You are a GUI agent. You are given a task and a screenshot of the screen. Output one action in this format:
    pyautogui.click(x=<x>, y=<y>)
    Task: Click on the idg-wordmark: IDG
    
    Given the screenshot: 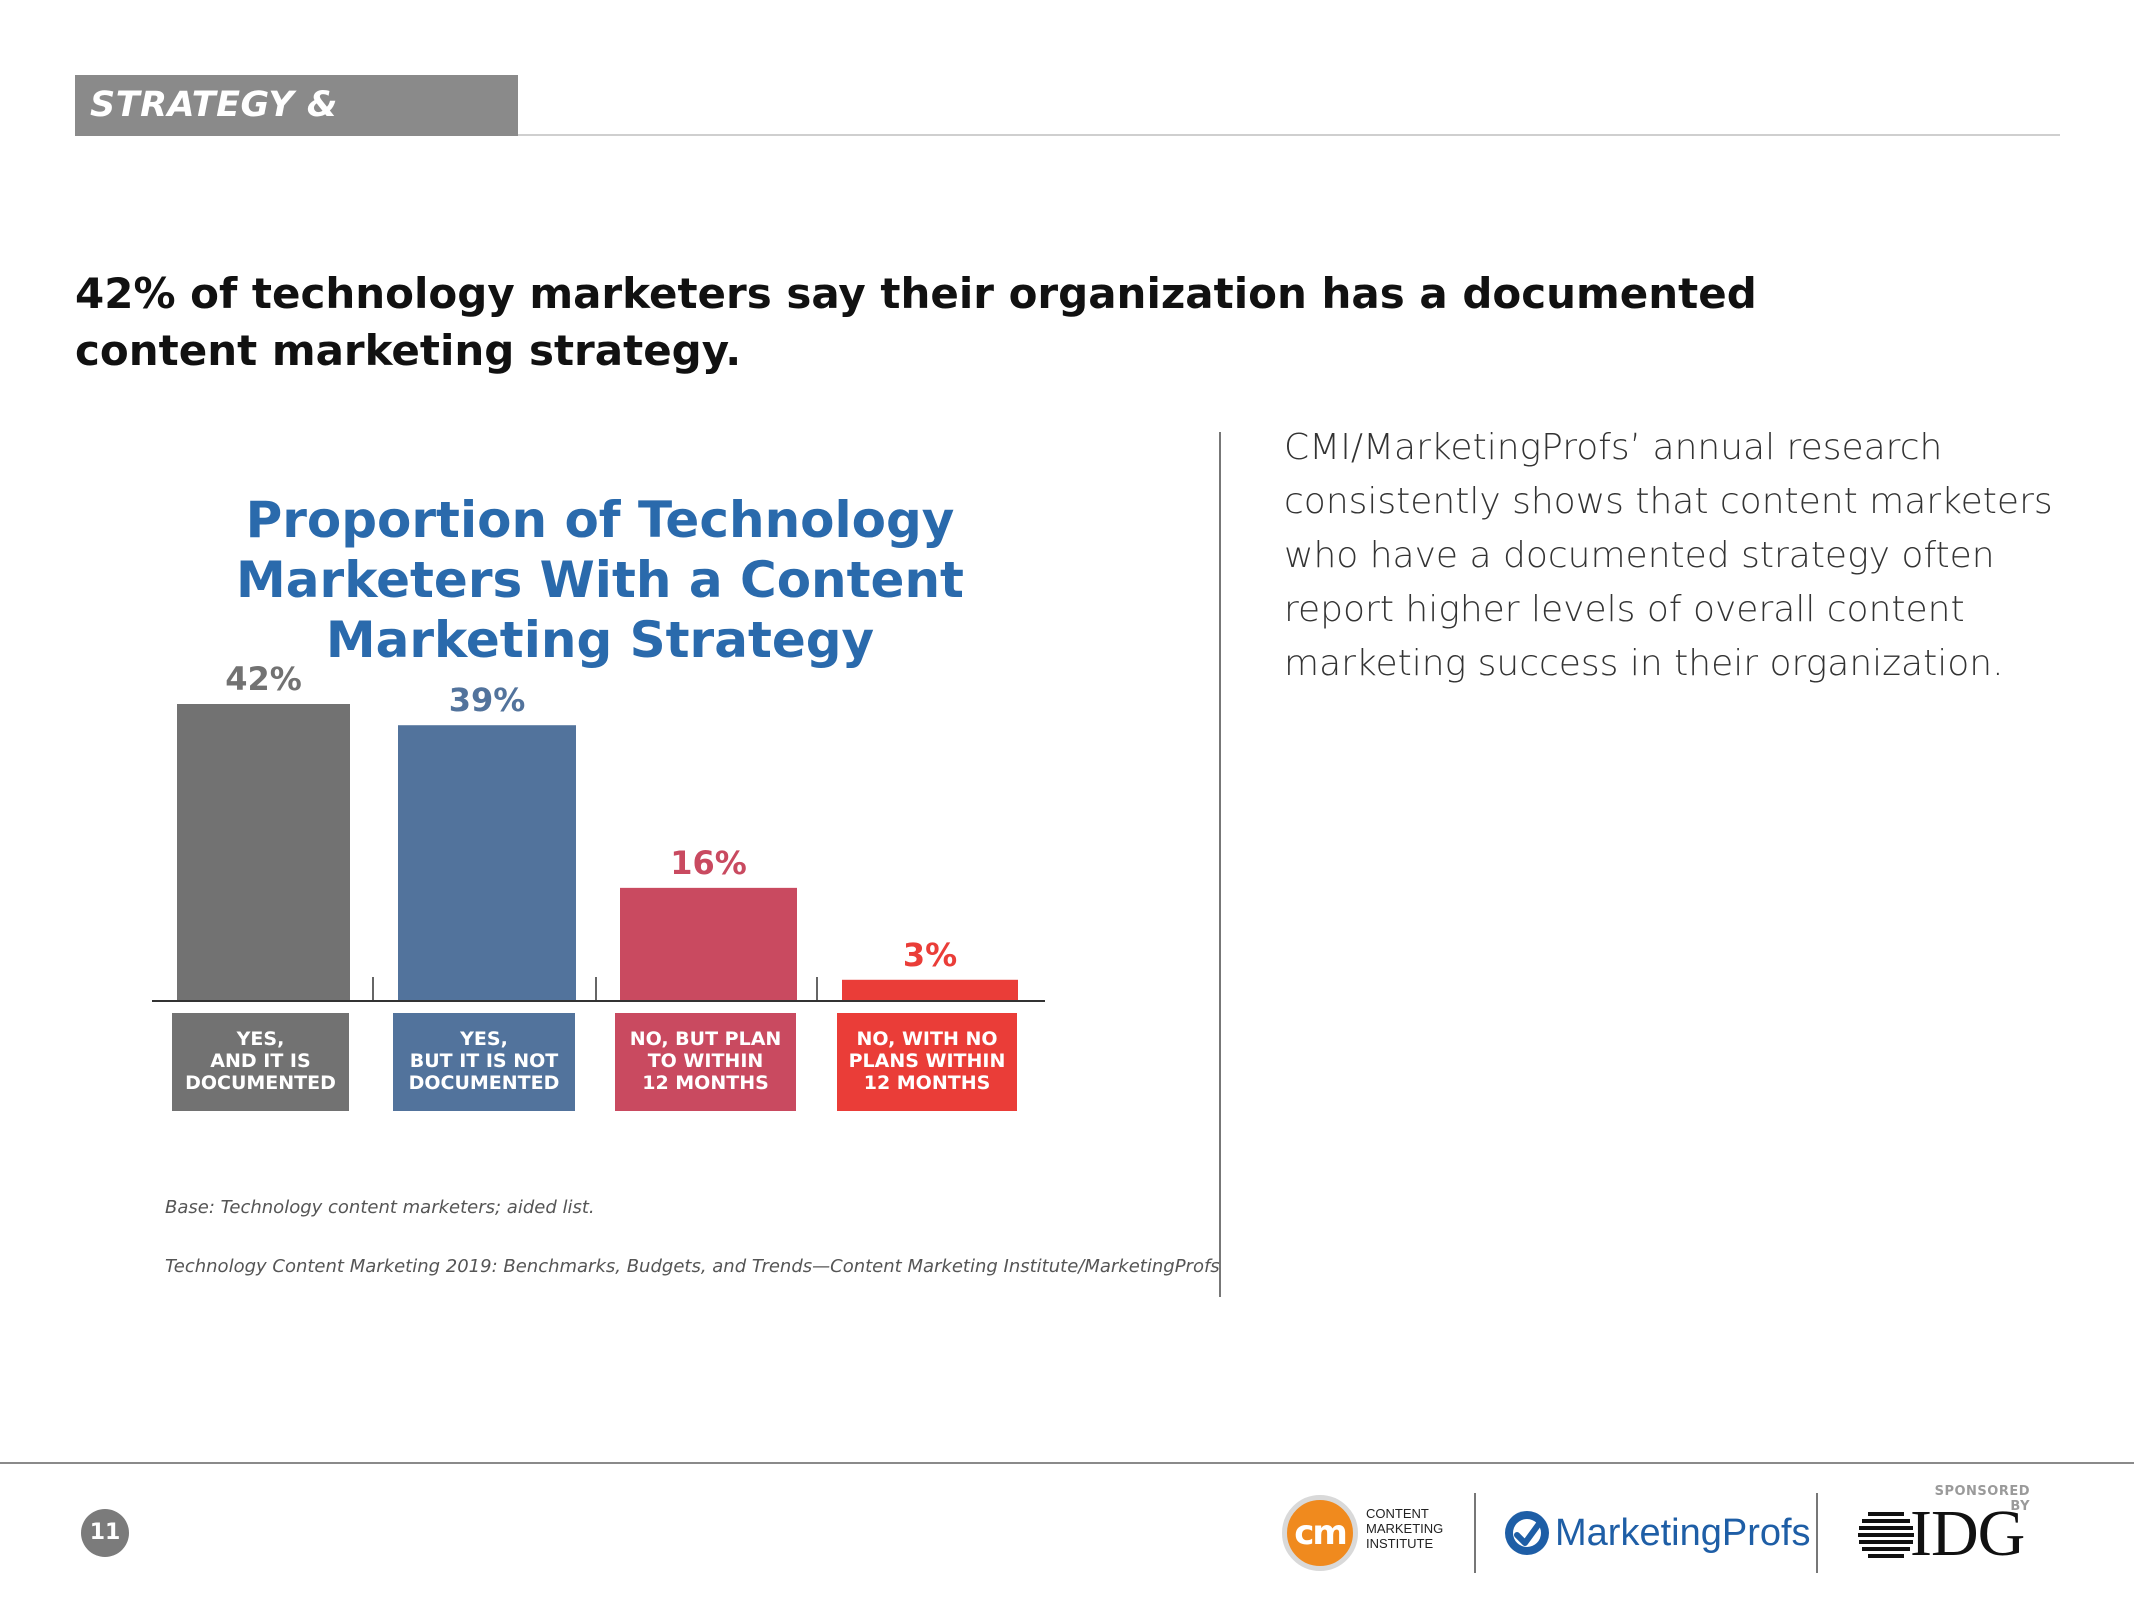 What is the action you would take?
    pyautogui.click(x=1967, y=1533)
    